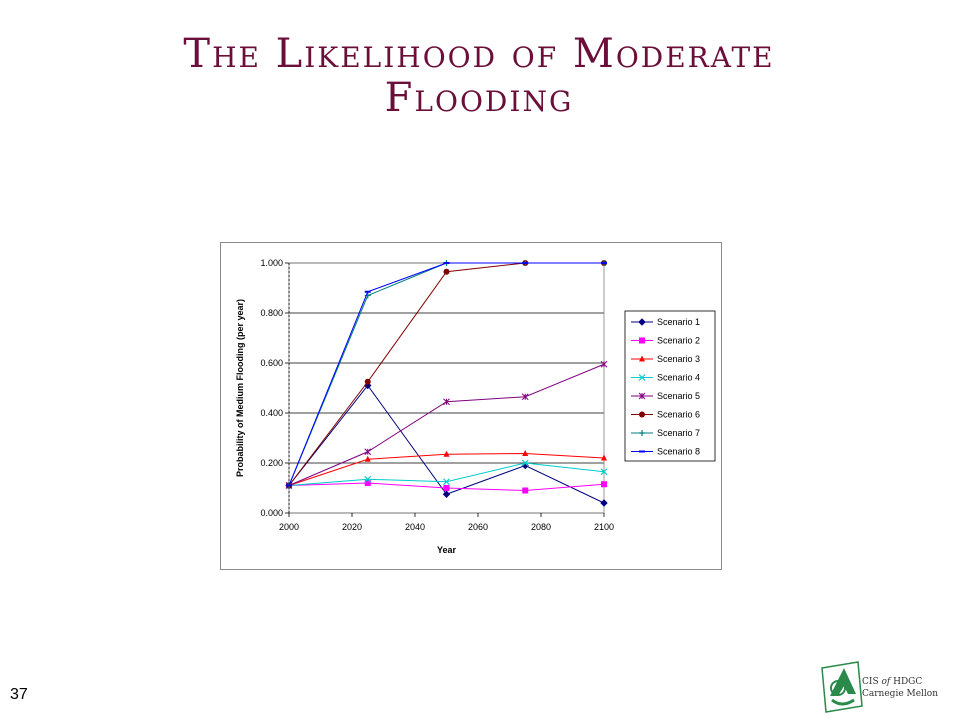  I want to click on legend-label-scenario-8: Scenario 8, so click(678, 452).